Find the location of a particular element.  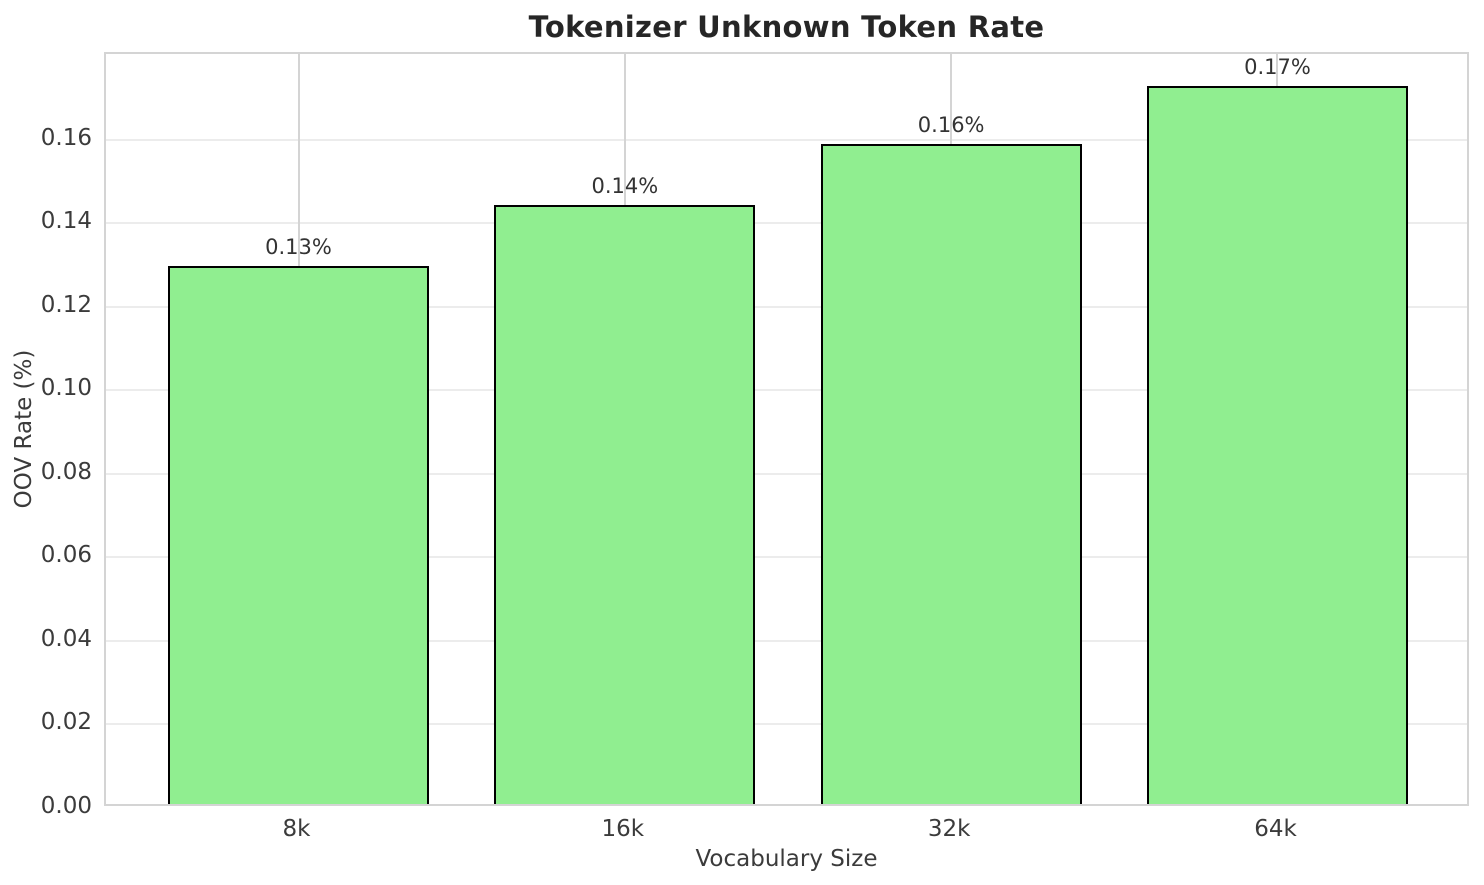

y-tick-label-0.14: 0.14 is located at coordinates (66, 221).